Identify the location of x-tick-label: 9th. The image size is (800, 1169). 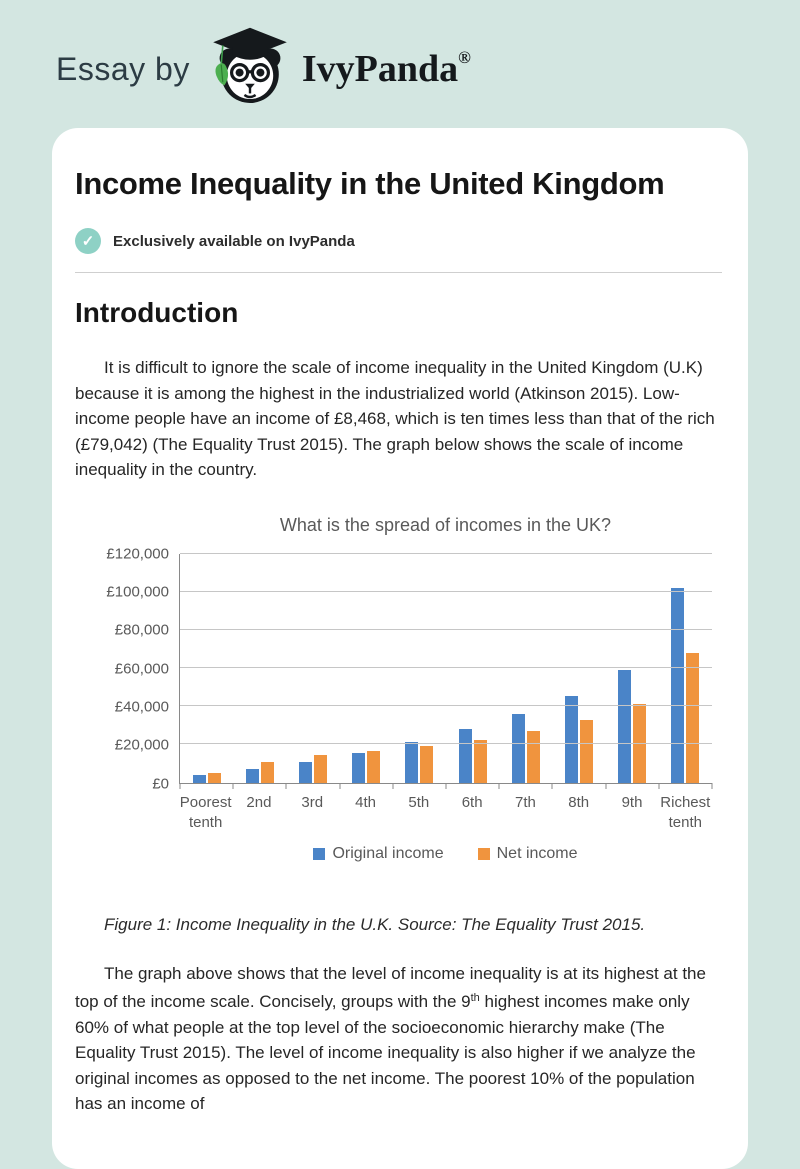
(632, 802).